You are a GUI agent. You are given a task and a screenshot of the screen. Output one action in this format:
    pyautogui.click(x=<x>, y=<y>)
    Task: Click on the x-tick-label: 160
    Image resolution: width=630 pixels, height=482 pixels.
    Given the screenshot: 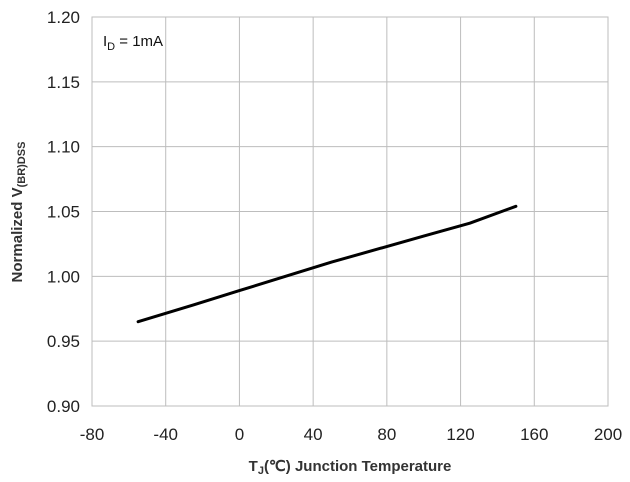 What is the action you would take?
    pyautogui.click(x=534, y=434)
    